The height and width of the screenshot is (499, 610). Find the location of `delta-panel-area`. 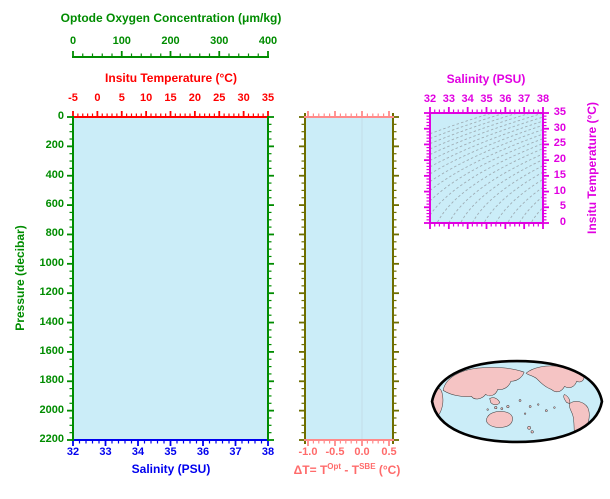

delta-panel-area is located at coordinates (349, 278).